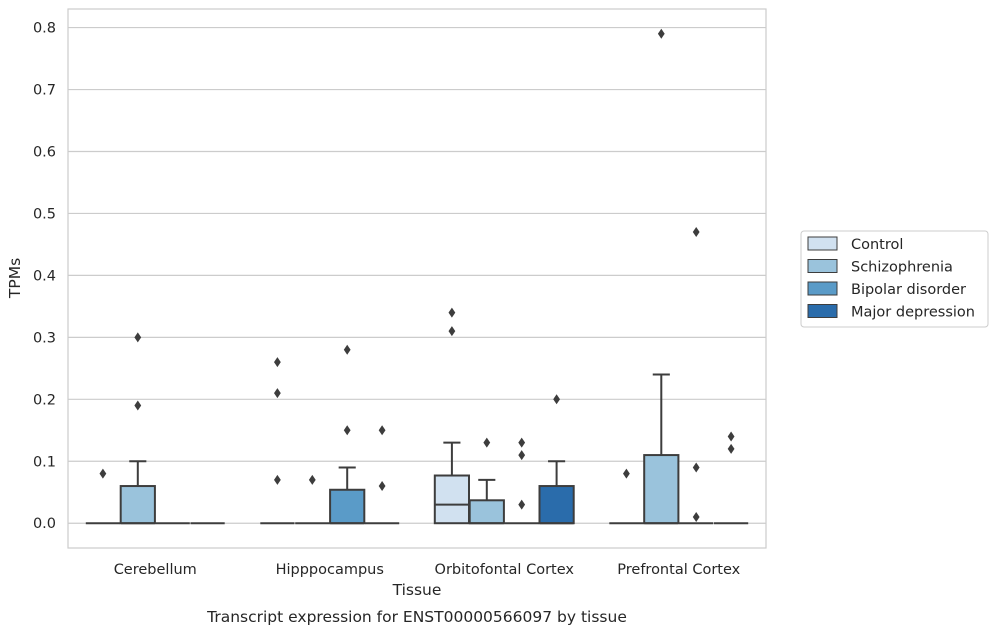 This screenshot has height=634, width=997. What do you see at coordinates (44, 338) in the screenshot?
I see `y-tick-label: 0.3` at bounding box center [44, 338].